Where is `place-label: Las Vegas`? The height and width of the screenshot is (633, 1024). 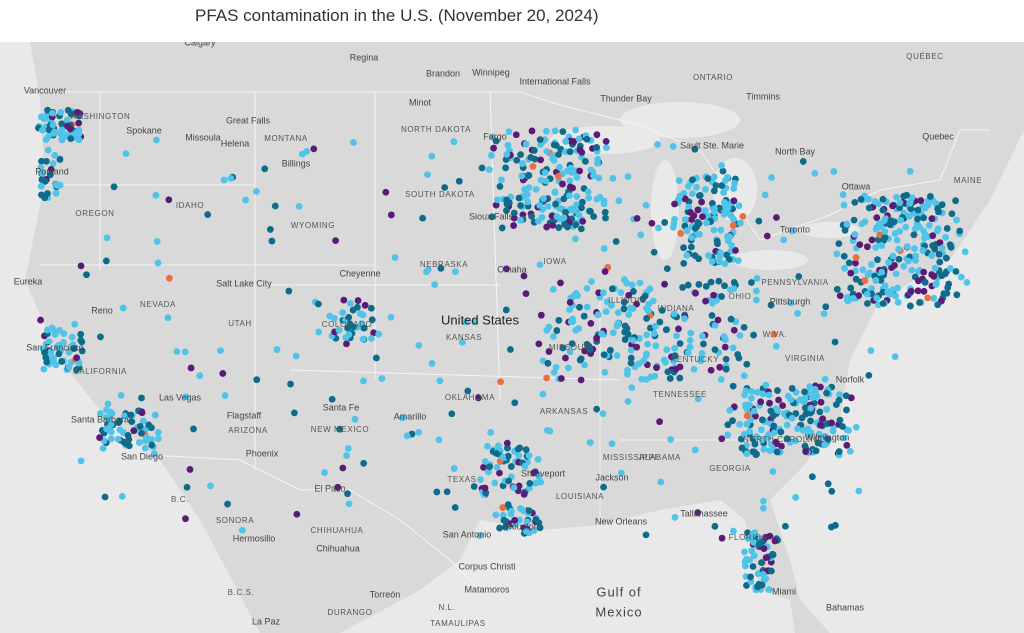 place-label: Las Vegas is located at coordinates (180, 397).